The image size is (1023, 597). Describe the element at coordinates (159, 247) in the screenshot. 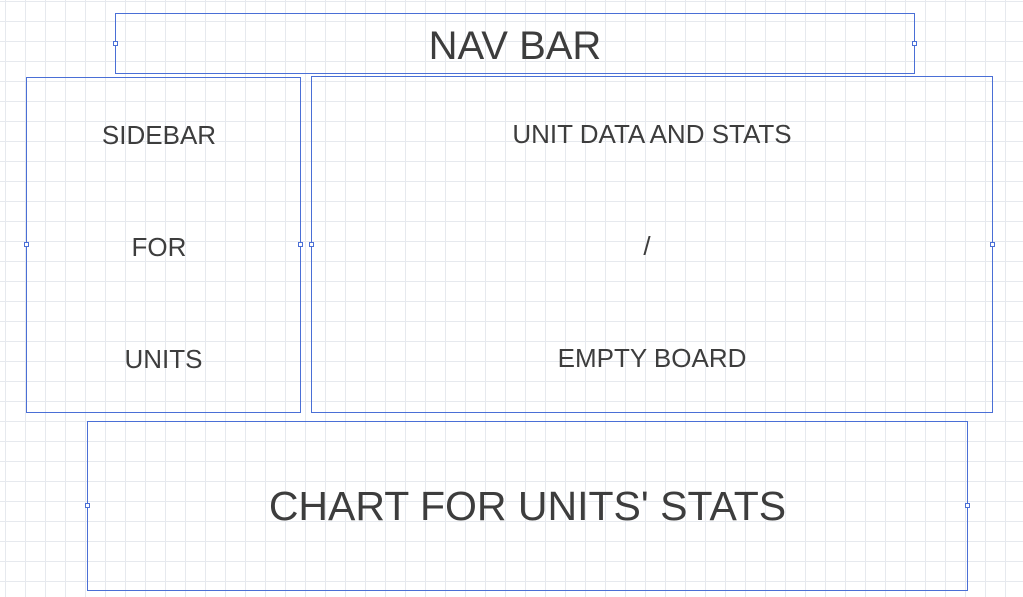

I see `sidebar-label-line: FOR` at that location.